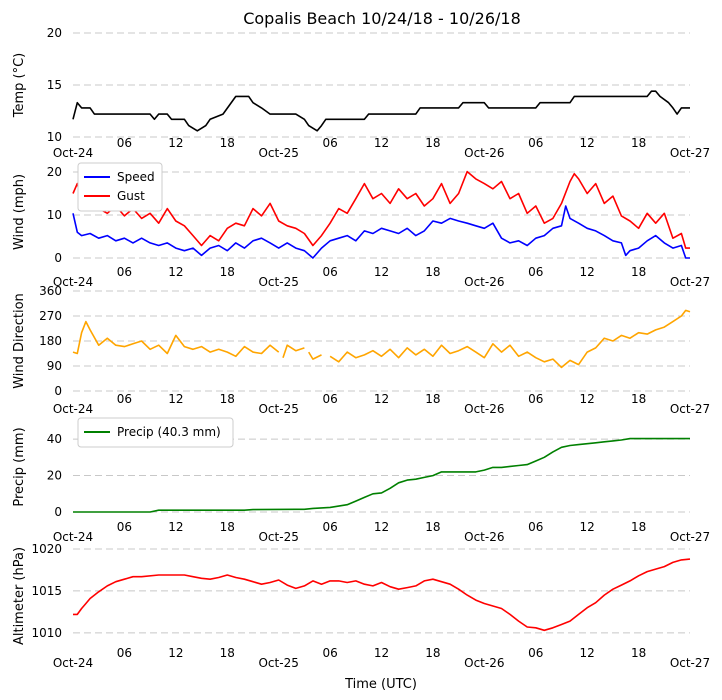 This screenshot has width=722, height=700. What do you see at coordinates (19, 86) in the screenshot?
I see `y-axis-label: Temp (°C)` at bounding box center [19, 86].